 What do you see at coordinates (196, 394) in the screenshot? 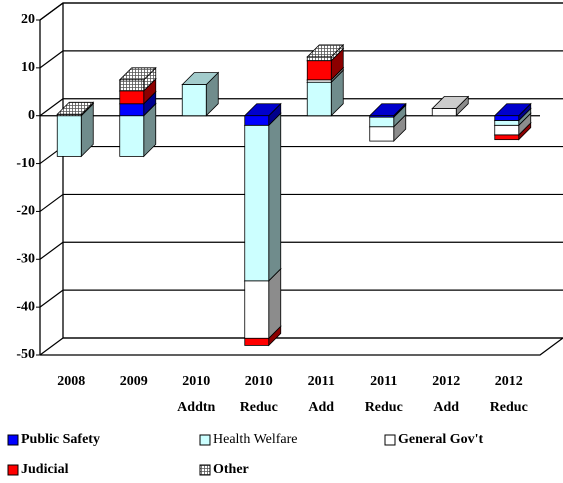
I see `x-tick-label: 2010 Addtn` at bounding box center [196, 394].